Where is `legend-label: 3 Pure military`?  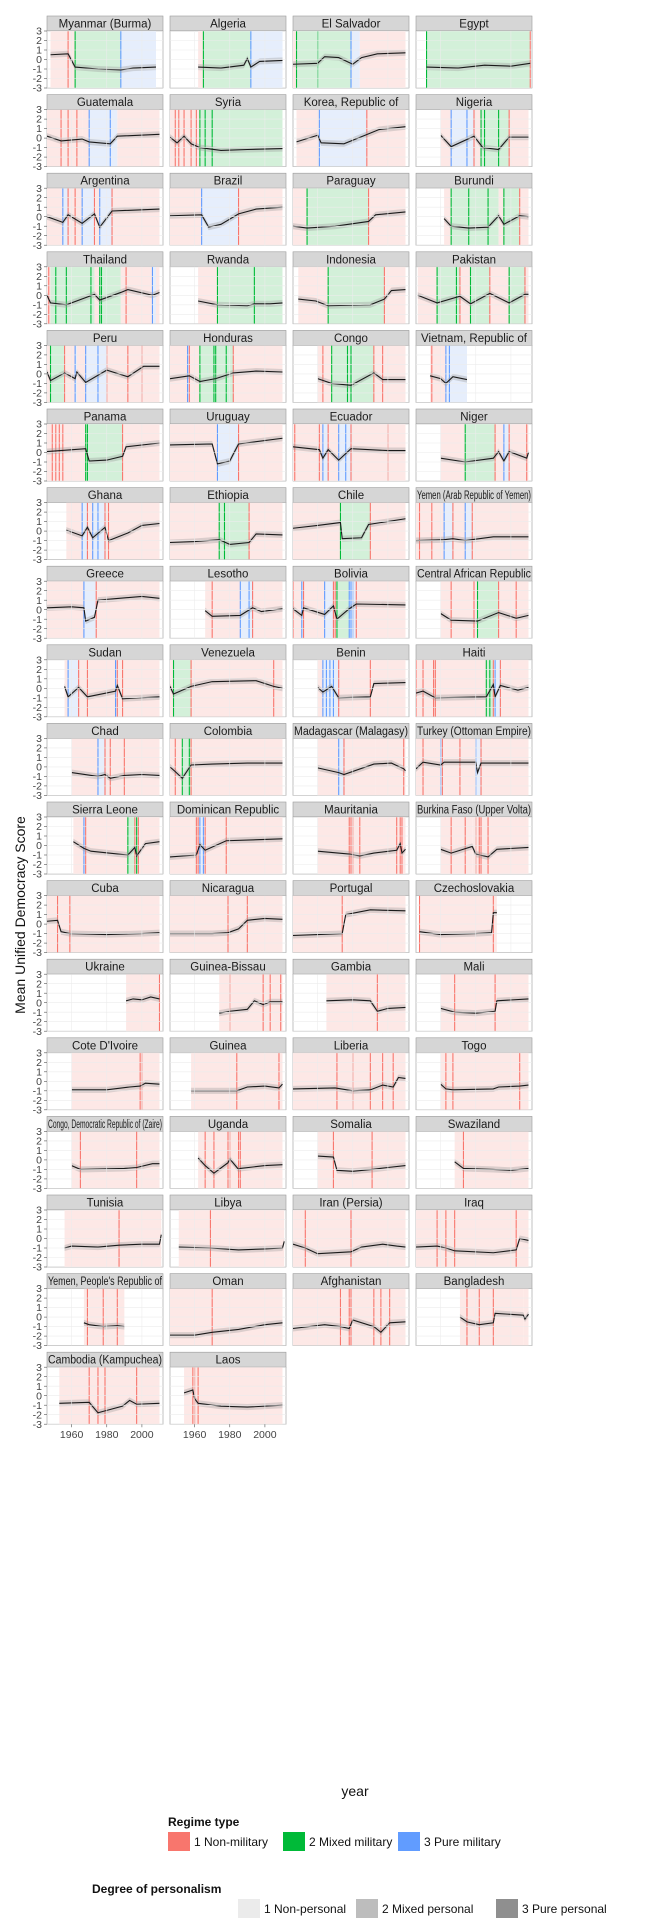 legend-label: 3 Pure military is located at coordinates (462, 1842).